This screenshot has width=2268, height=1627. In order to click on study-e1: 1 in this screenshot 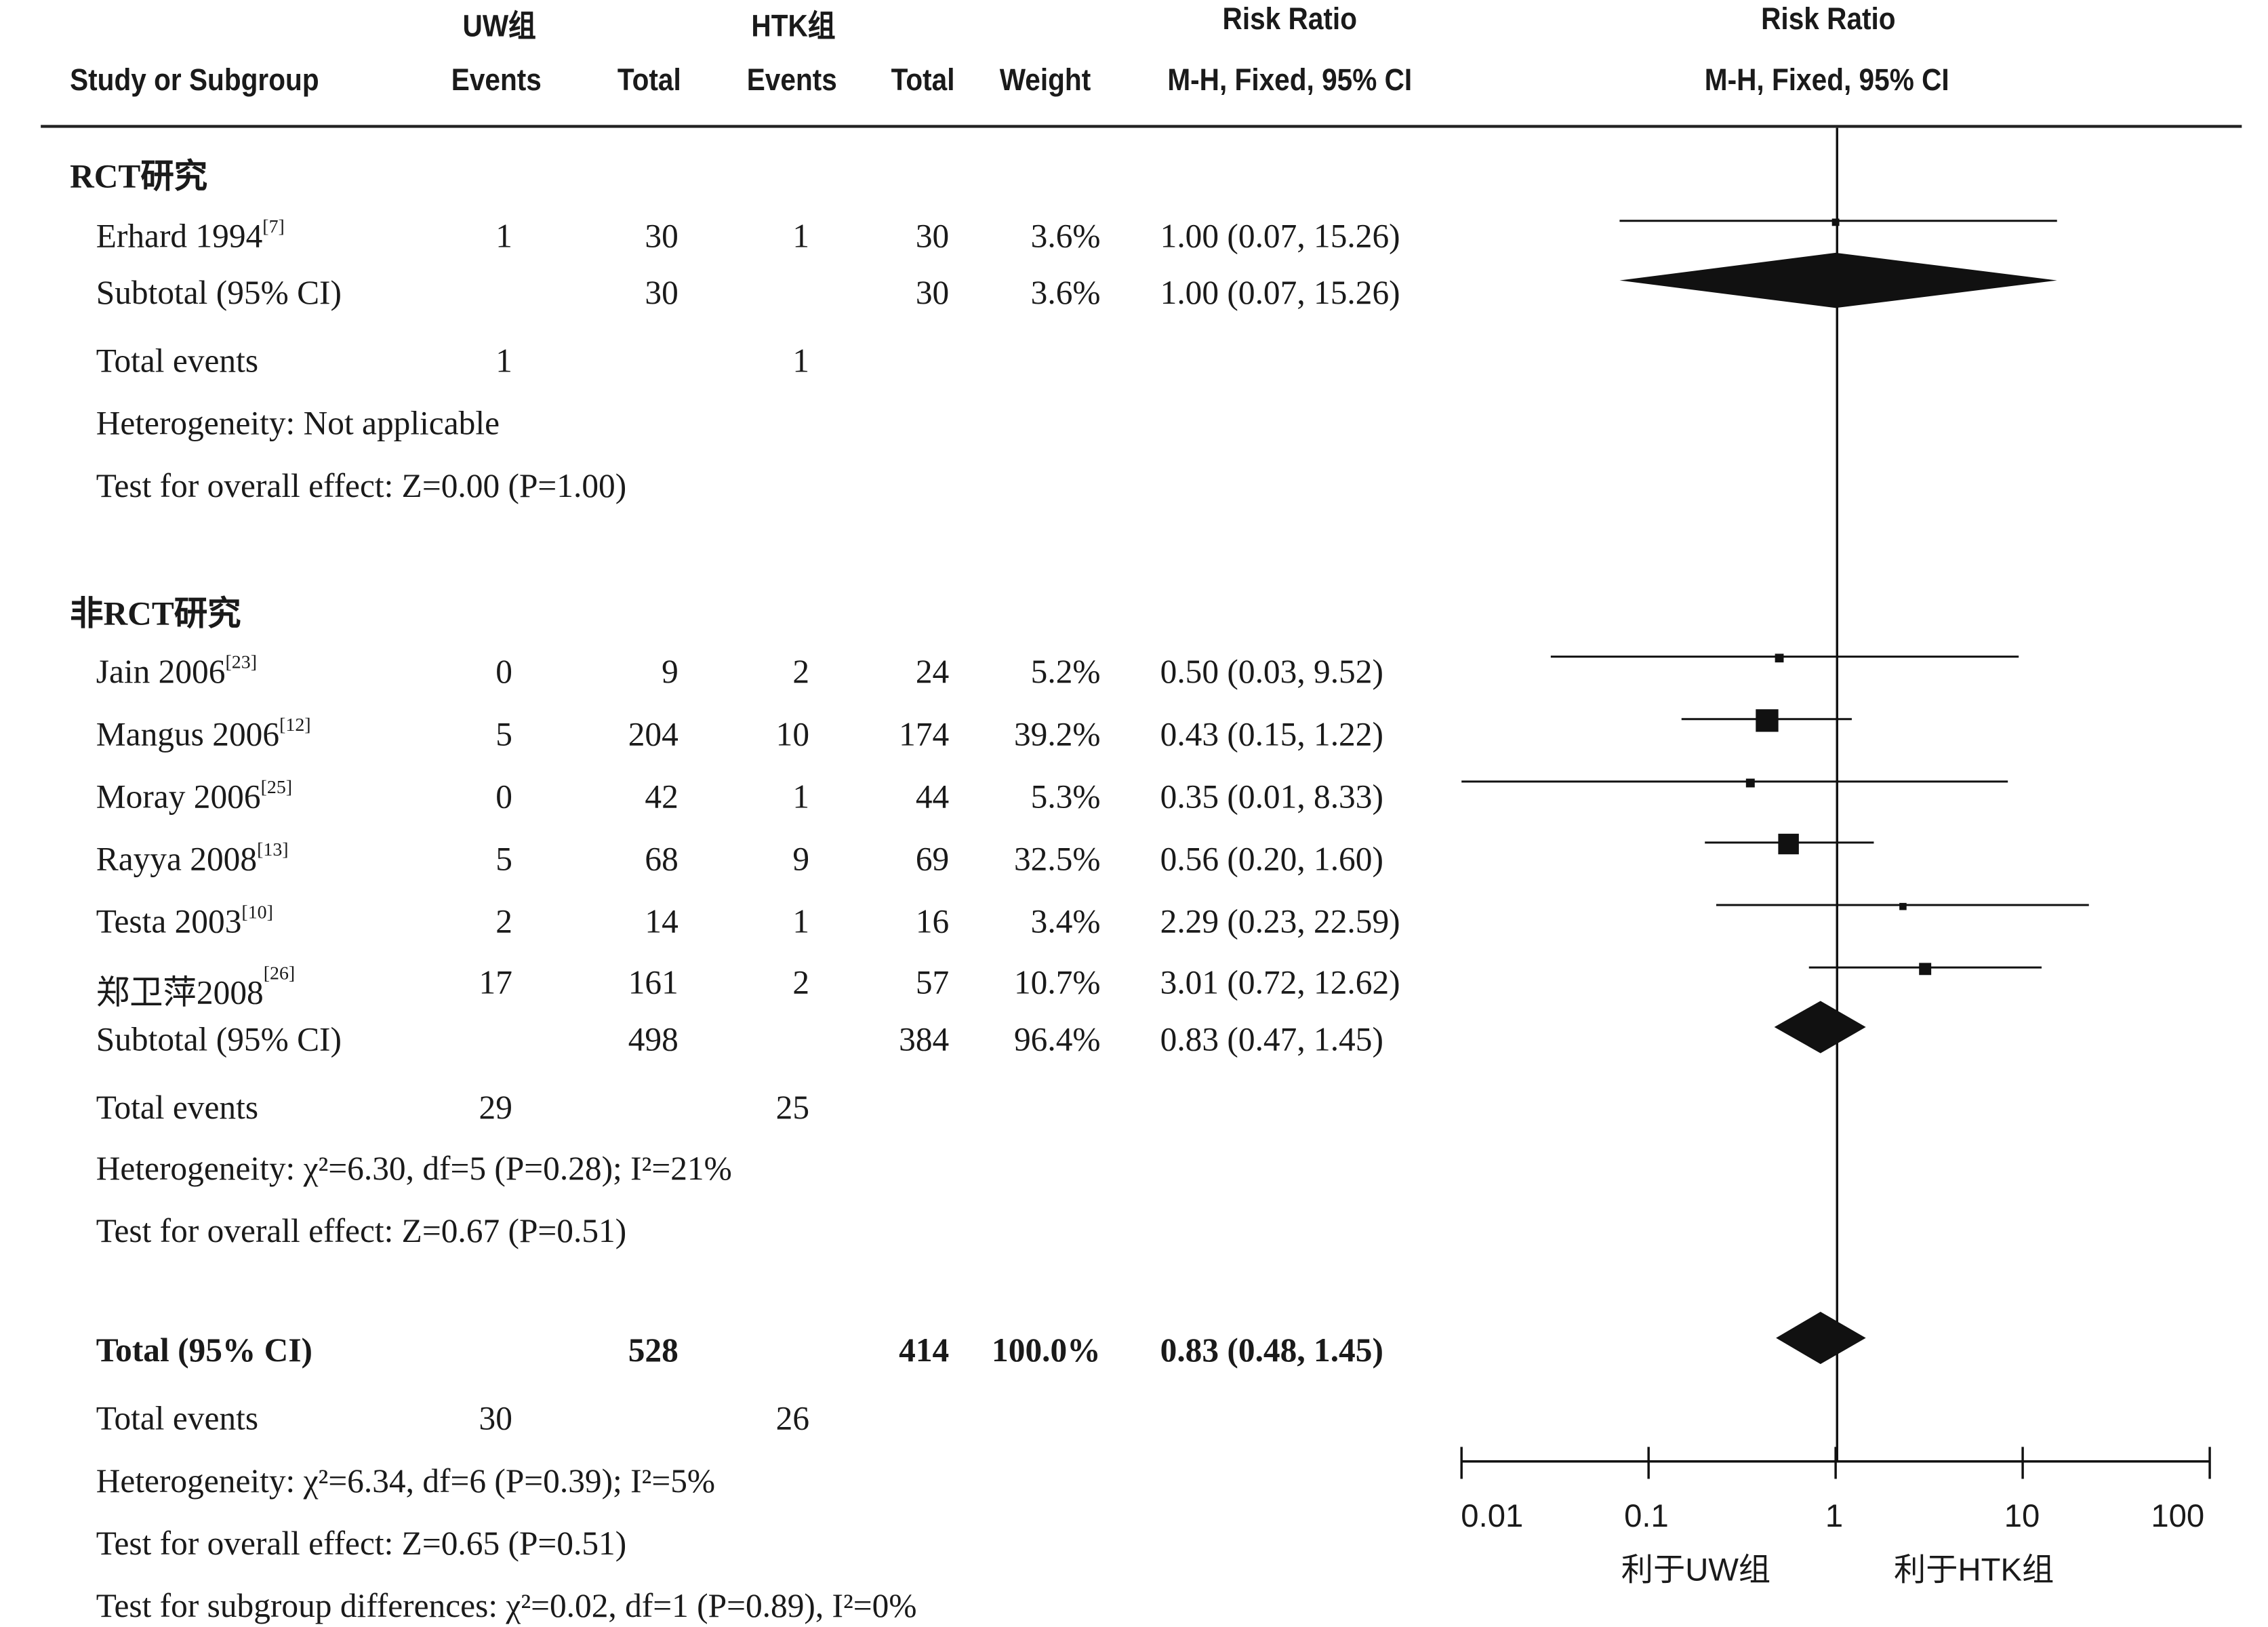, I will do `click(503, 236)`.